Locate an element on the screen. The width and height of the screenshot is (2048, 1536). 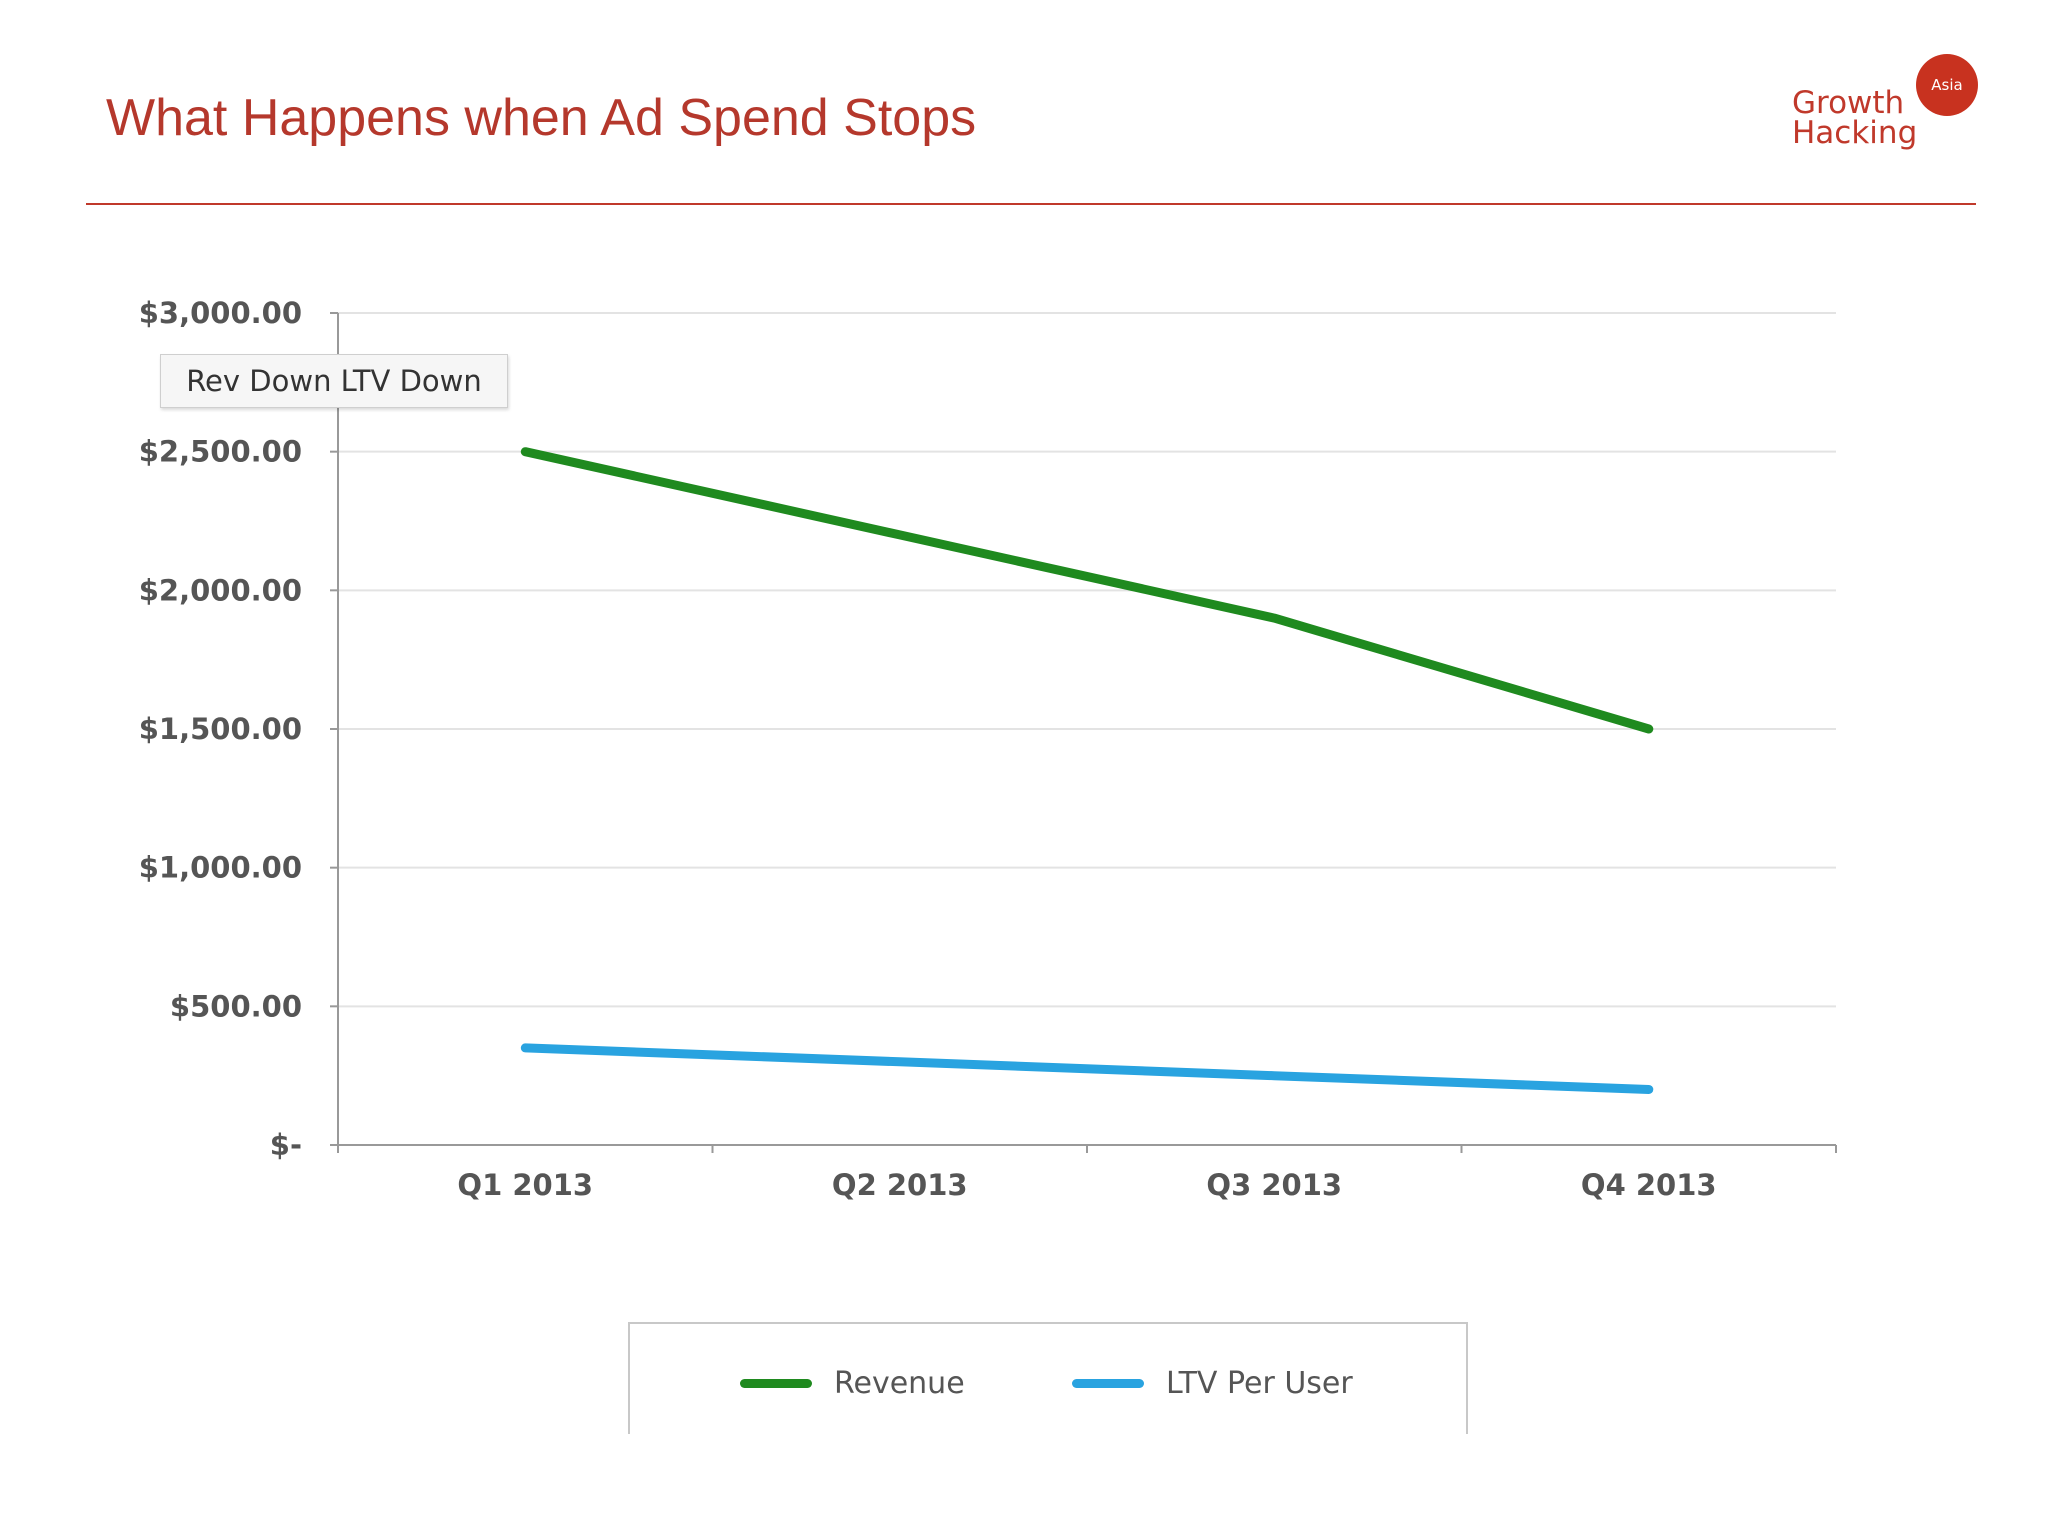
series-line-revenue is located at coordinates (1087, 590).